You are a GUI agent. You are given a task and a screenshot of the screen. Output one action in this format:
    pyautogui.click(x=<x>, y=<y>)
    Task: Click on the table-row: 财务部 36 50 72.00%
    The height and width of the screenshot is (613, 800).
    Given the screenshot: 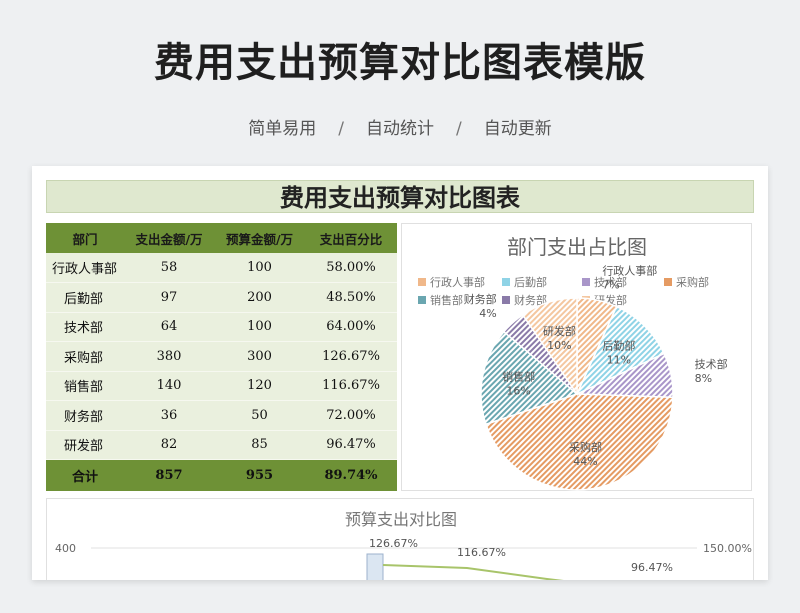 What is the action you would take?
    pyautogui.click(x=221, y=415)
    